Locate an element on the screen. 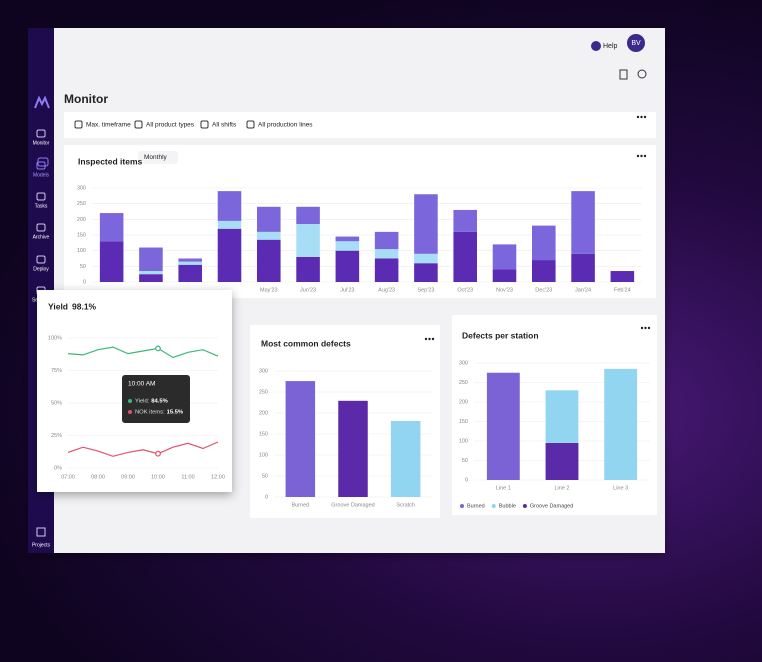 The width and height of the screenshot is (762, 662). x-tick-label: Jul'23 is located at coordinates (347, 290).